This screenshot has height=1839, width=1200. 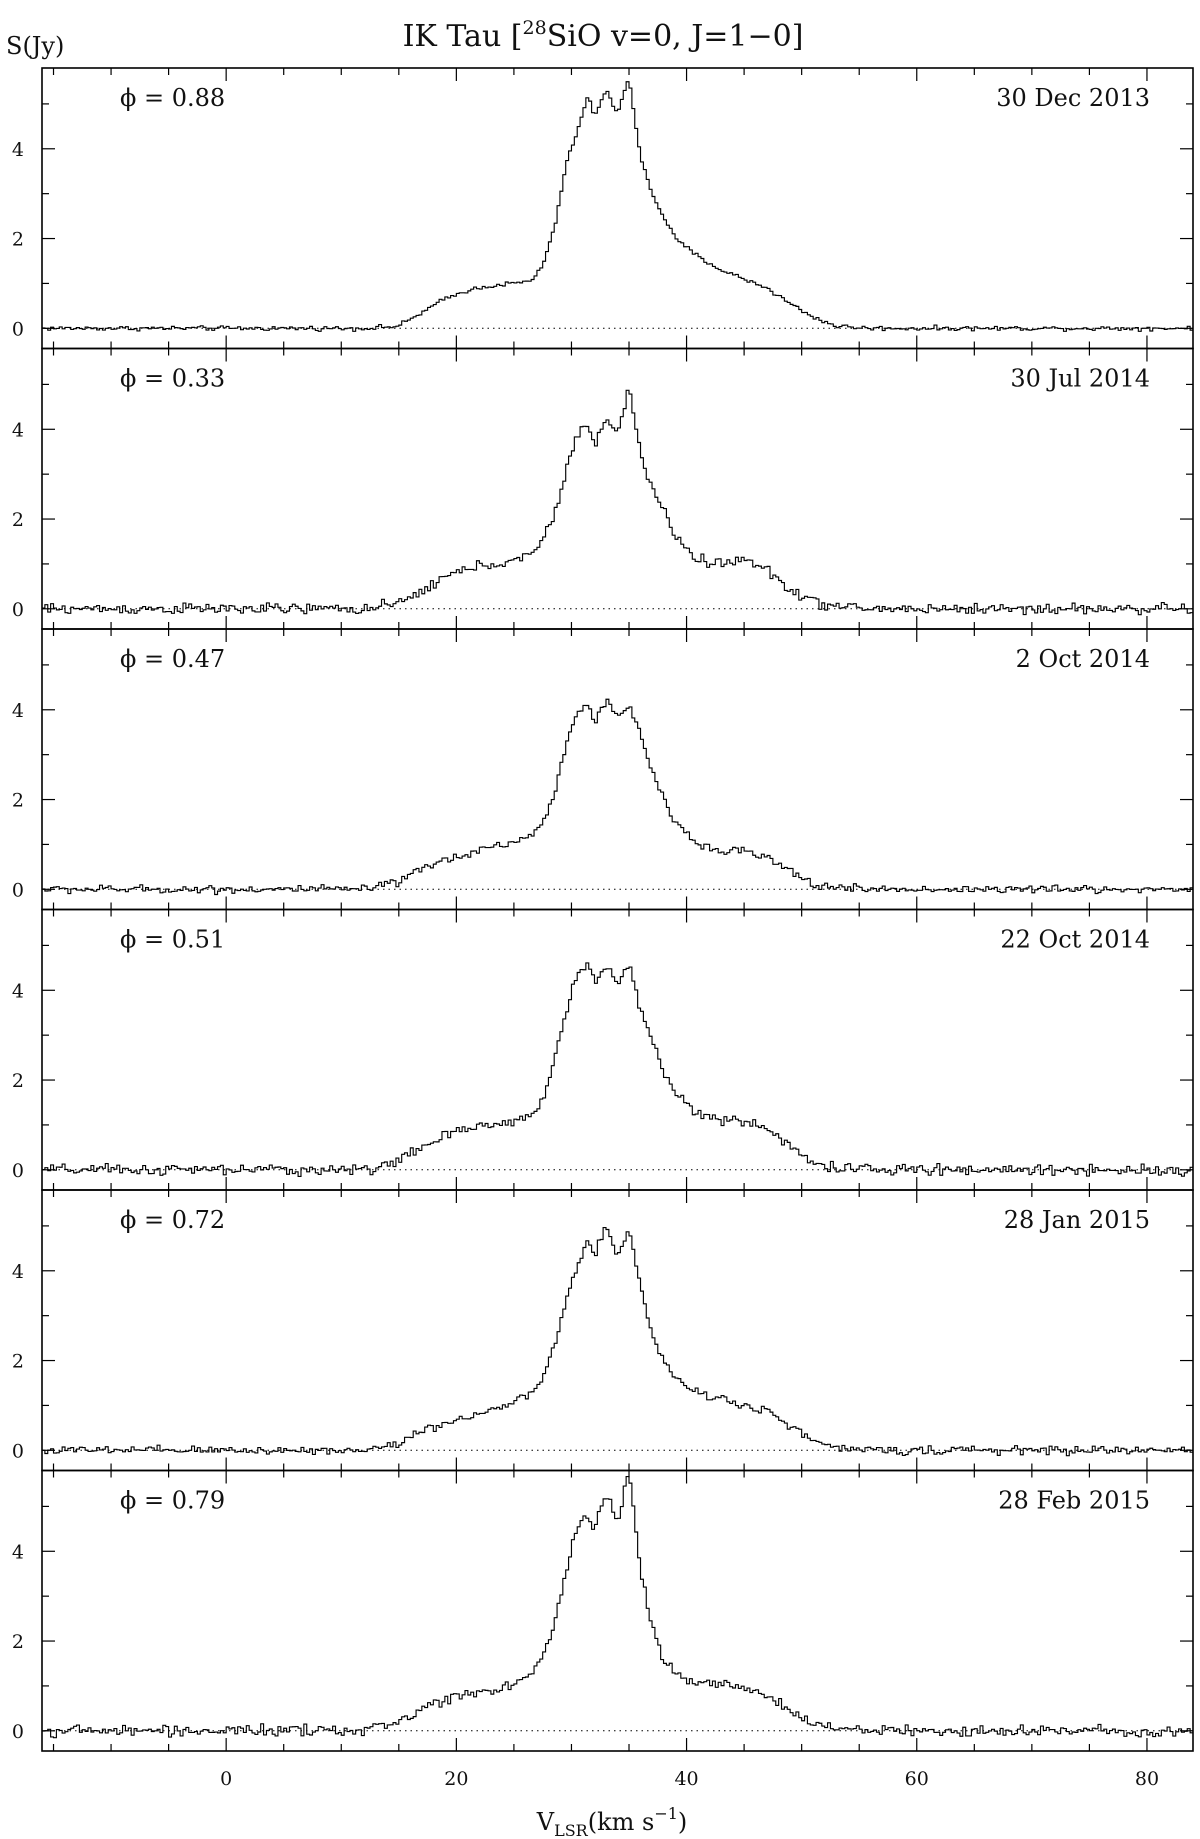 I want to click on x-label-base: V, so click(x=545, y=1822).